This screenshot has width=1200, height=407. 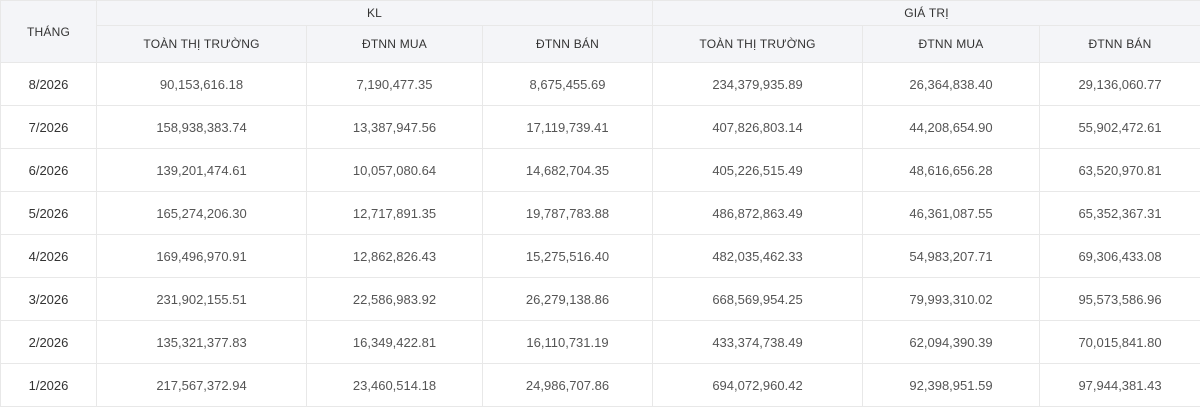 What do you see at coordinates (49, 84) in the screenshot?
I see `month-cell: 8/2026` at bounding box center [49, 84].